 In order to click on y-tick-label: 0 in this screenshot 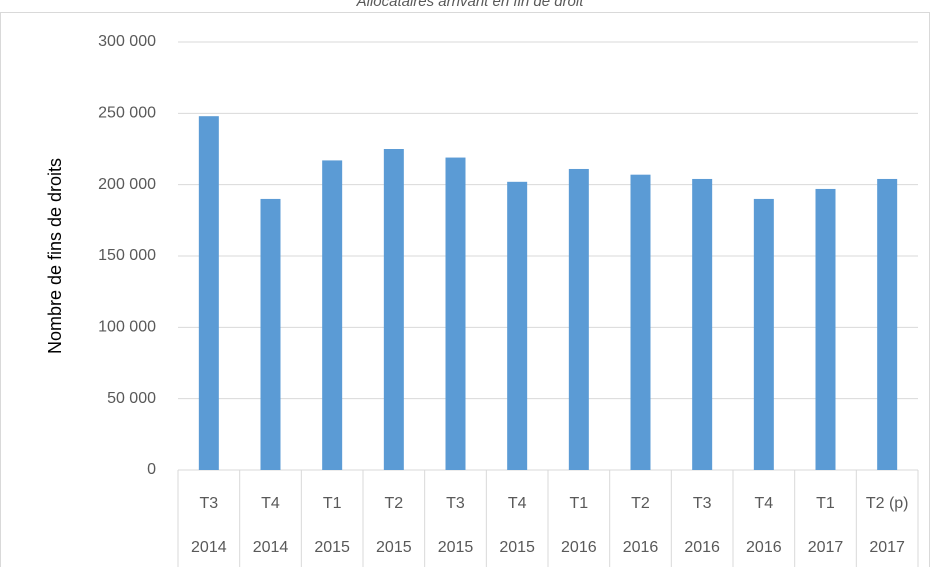, I will do `click(151, 469)`.